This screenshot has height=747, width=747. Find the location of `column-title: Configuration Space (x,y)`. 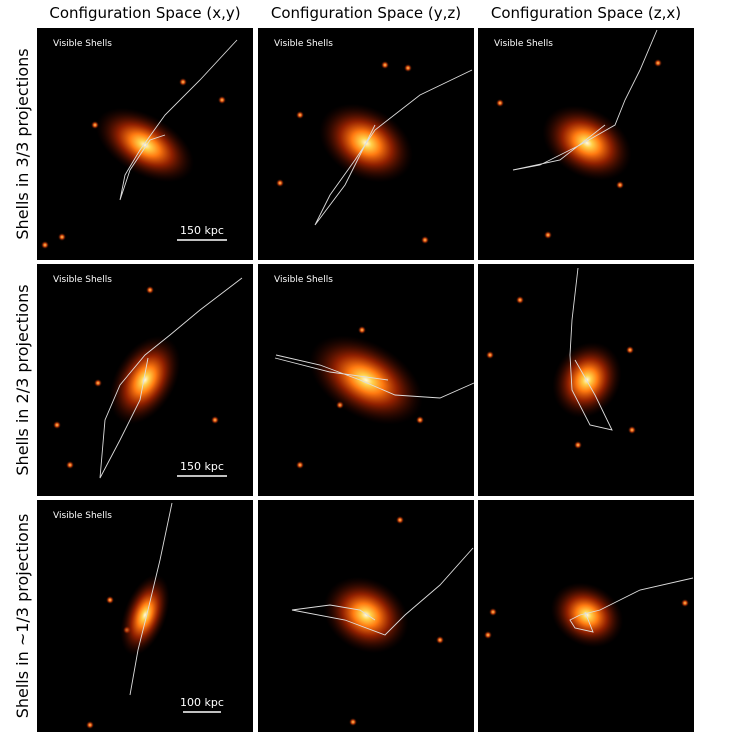

column-title: Configuration Space (x,y) is located at coordinates (144, 13).